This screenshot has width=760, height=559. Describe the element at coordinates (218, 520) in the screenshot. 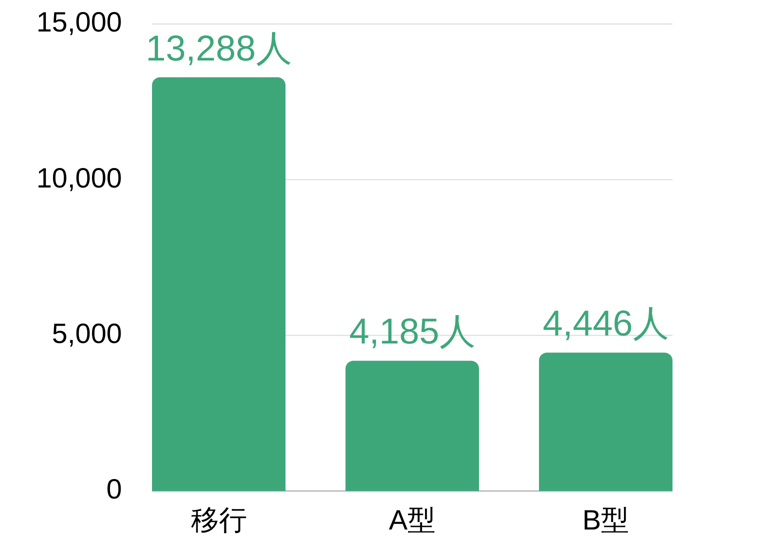

I see `x-tick-label: 移行` at that location.